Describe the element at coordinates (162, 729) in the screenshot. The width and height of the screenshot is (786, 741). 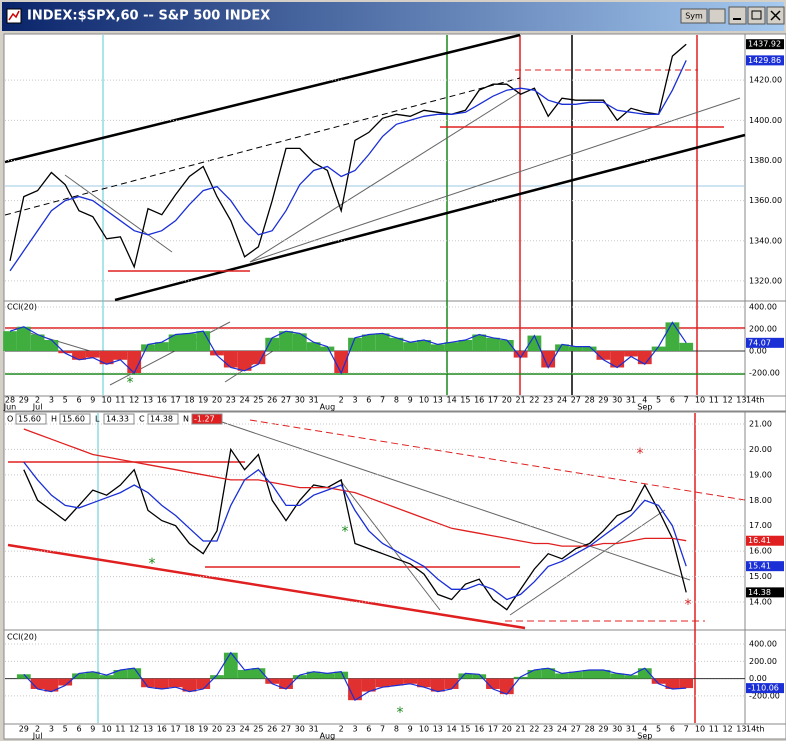
I see `x-tick-label: 16` at that location.